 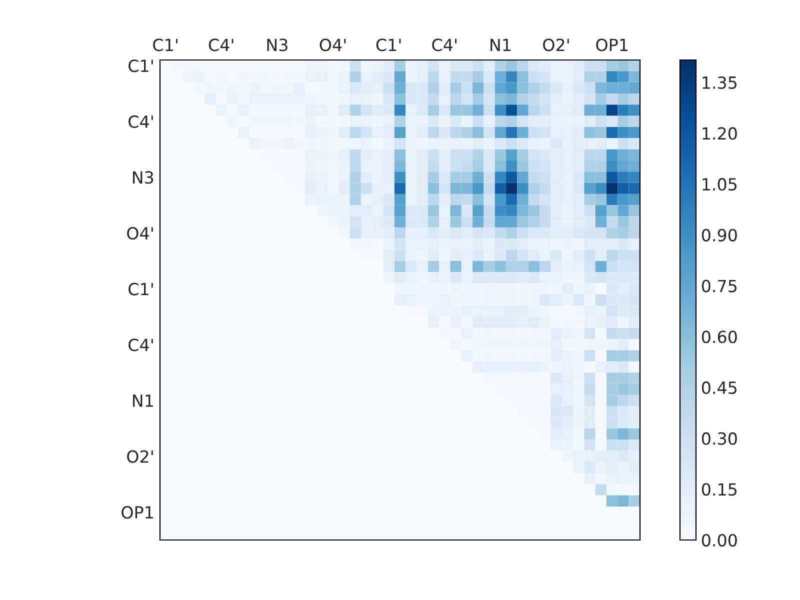 What do you see at coordinates (719, 438) in the screenshot?
I see `color-bar-label: 0.30` at bounding box center [719, 438].